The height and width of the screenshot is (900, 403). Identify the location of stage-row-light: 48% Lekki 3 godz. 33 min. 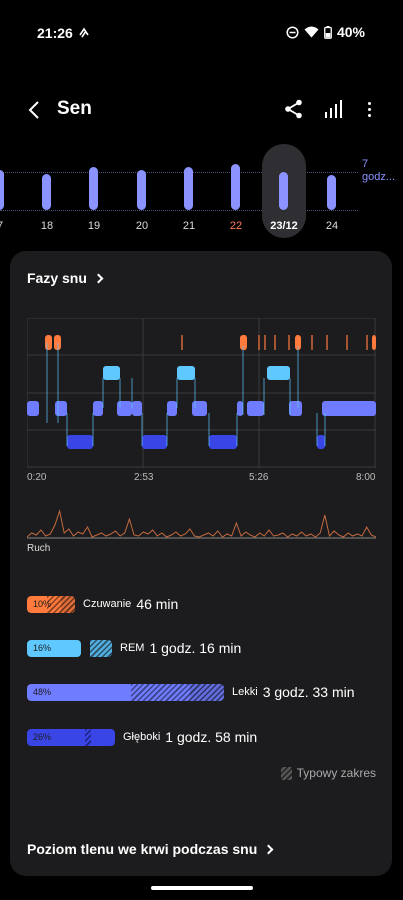
(191, 692).